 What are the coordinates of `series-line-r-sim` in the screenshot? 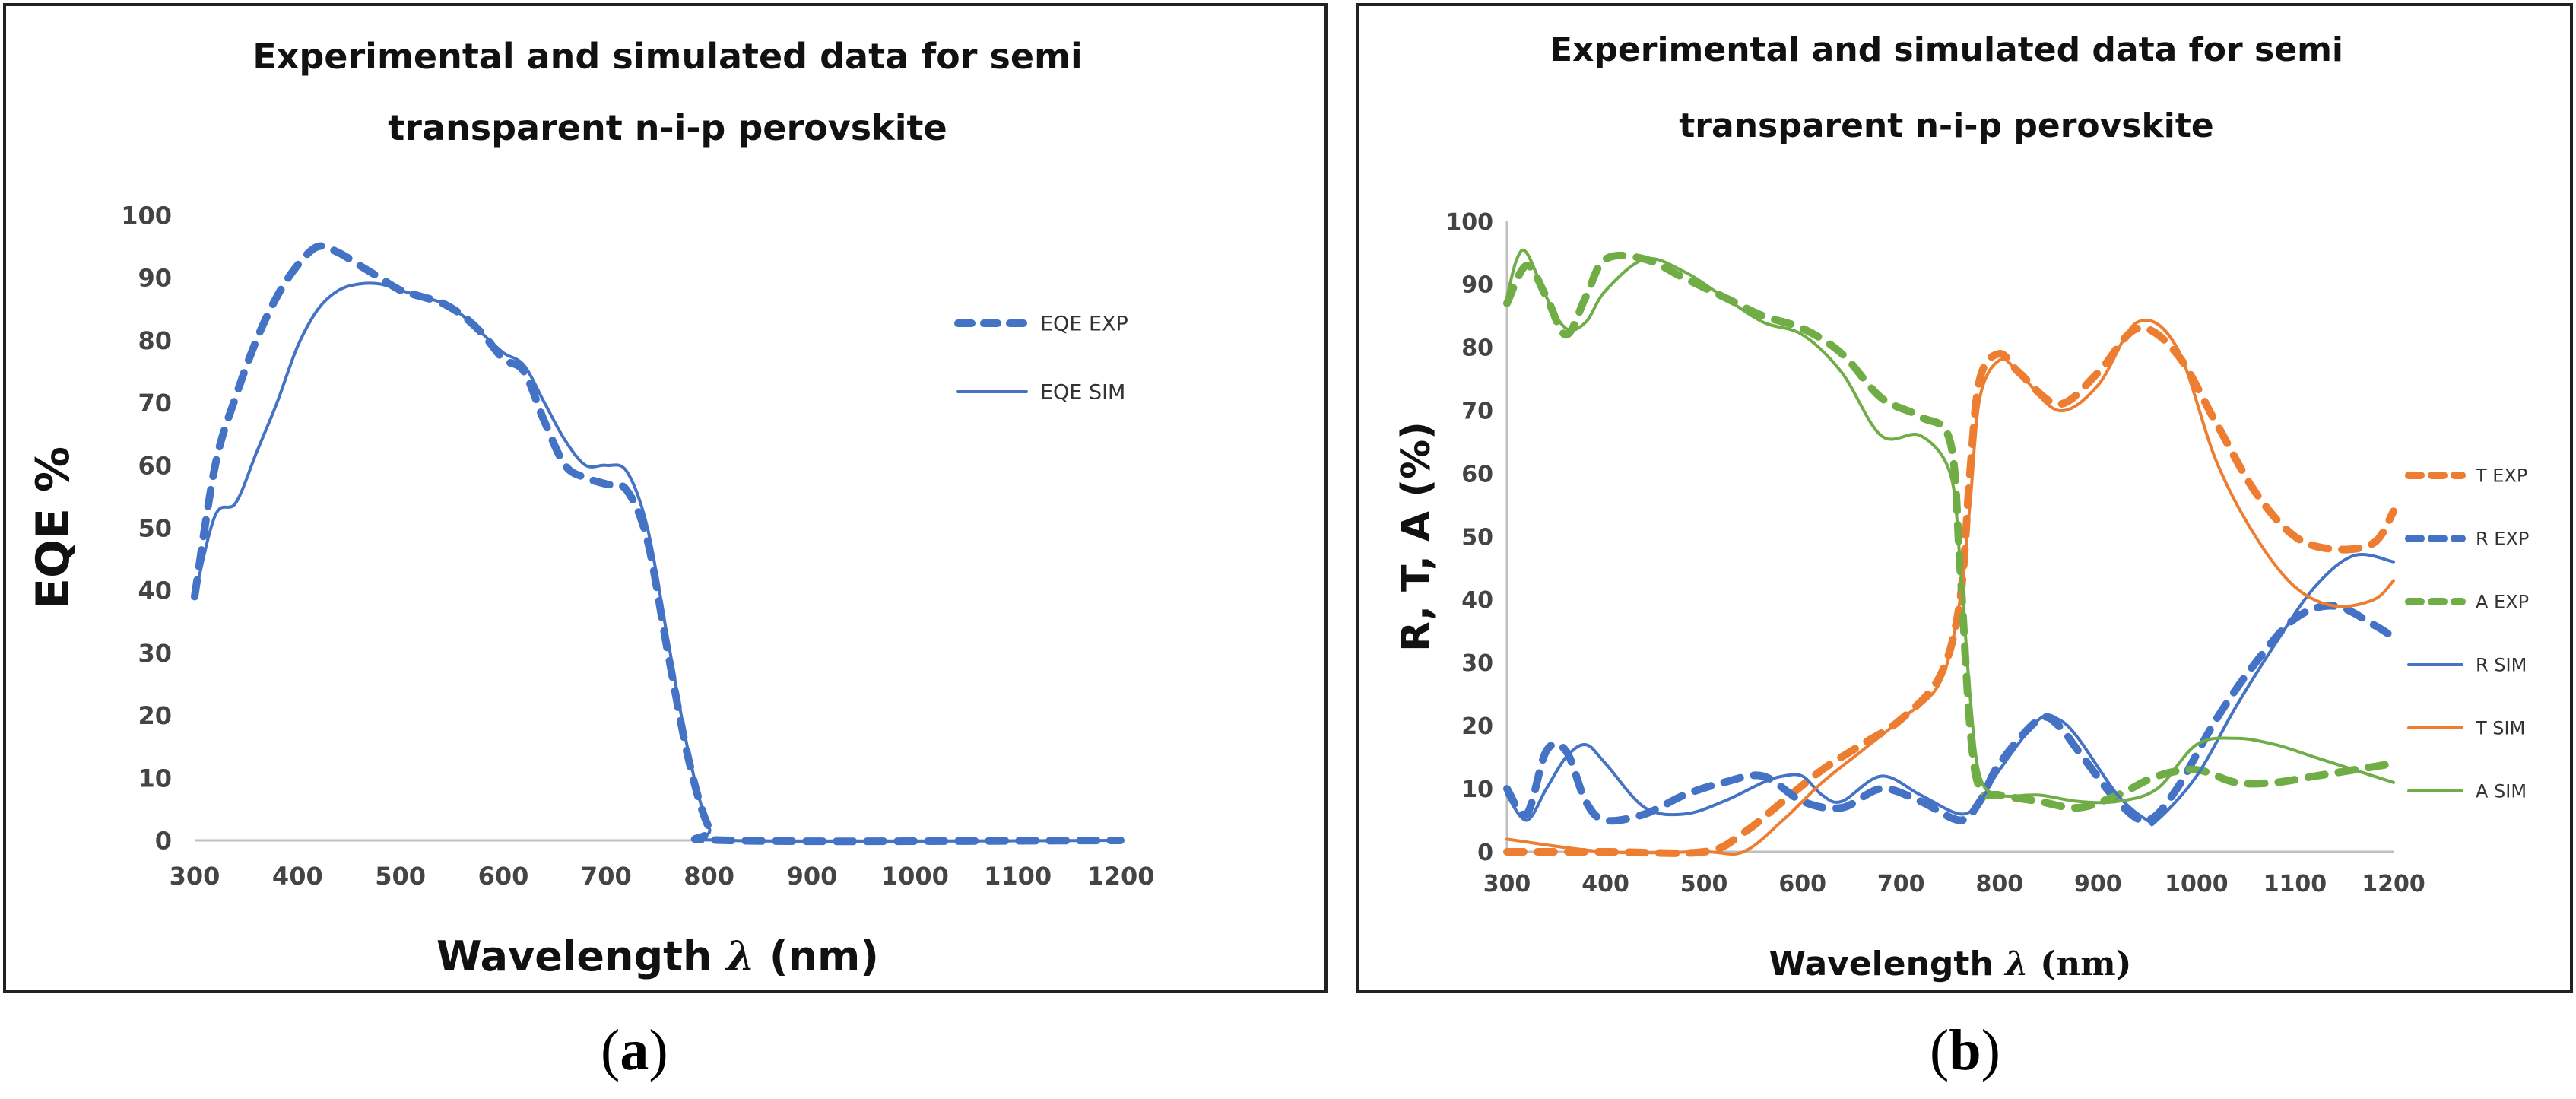 It's located at (1950, 690).